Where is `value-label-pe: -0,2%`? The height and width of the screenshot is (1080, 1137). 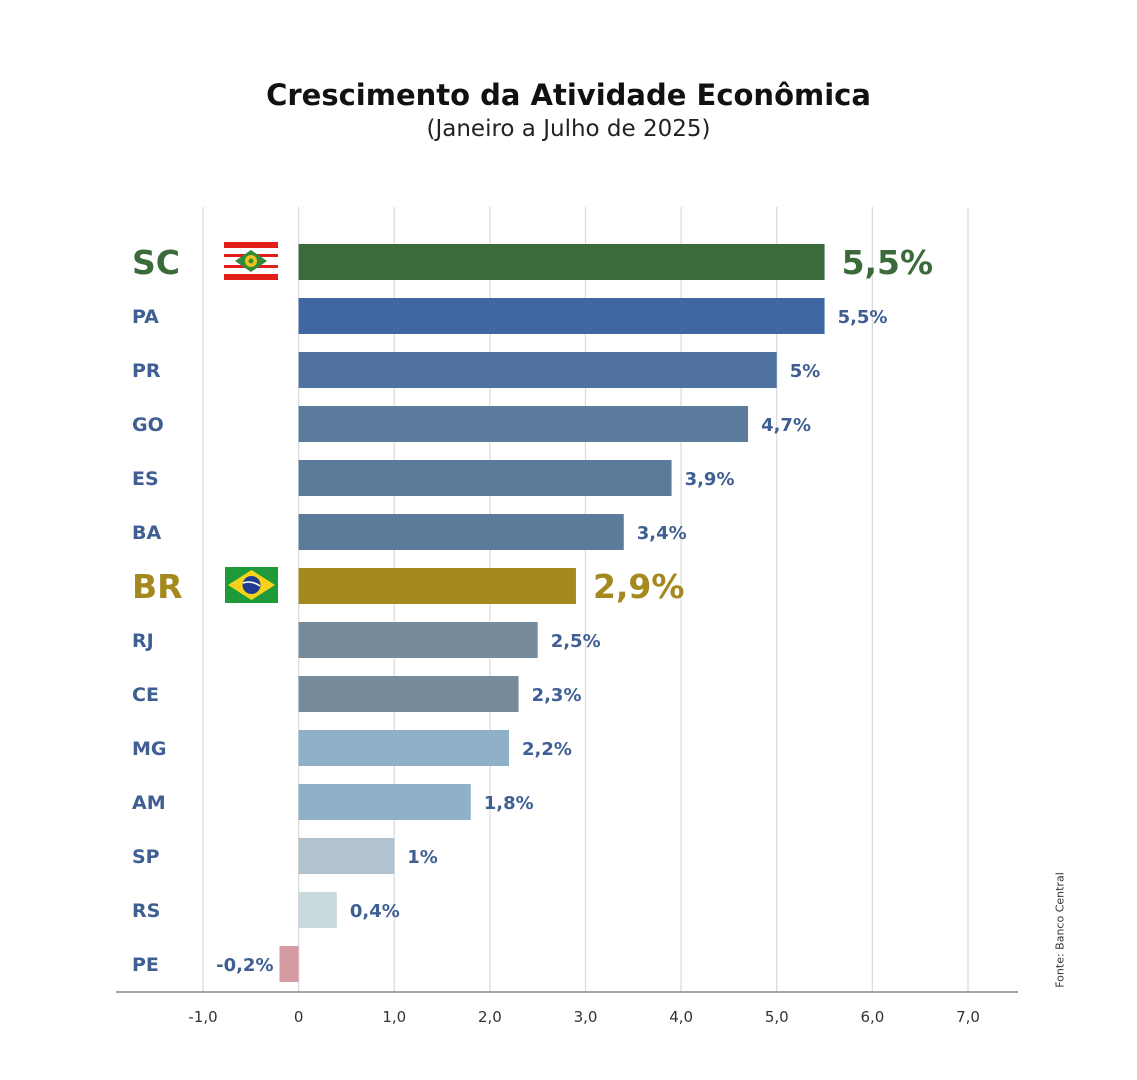
value-label-pe: -0,2% is located at coordinates (244, 965).